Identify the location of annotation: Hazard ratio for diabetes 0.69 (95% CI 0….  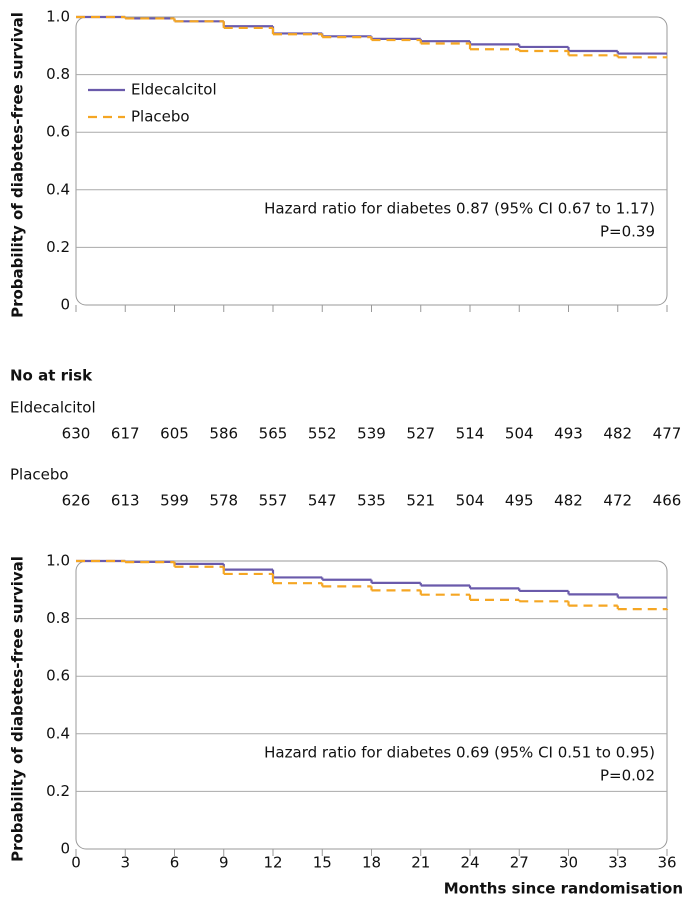
(459, 753).